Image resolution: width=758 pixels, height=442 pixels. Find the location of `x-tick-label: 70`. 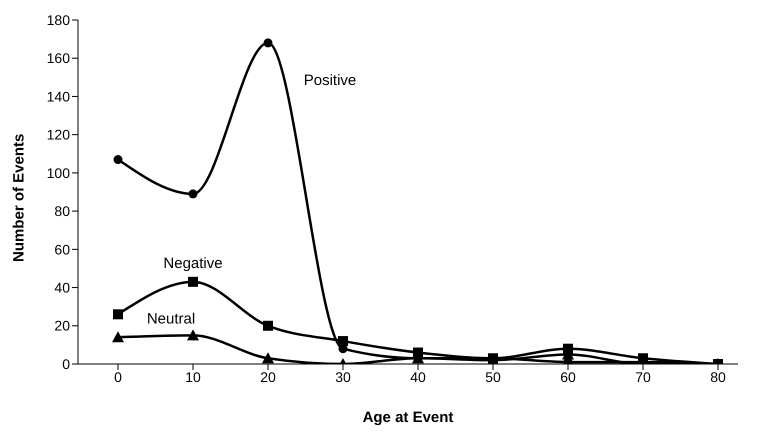

x-tick-label: 70 is located at coordinates (643, 376).